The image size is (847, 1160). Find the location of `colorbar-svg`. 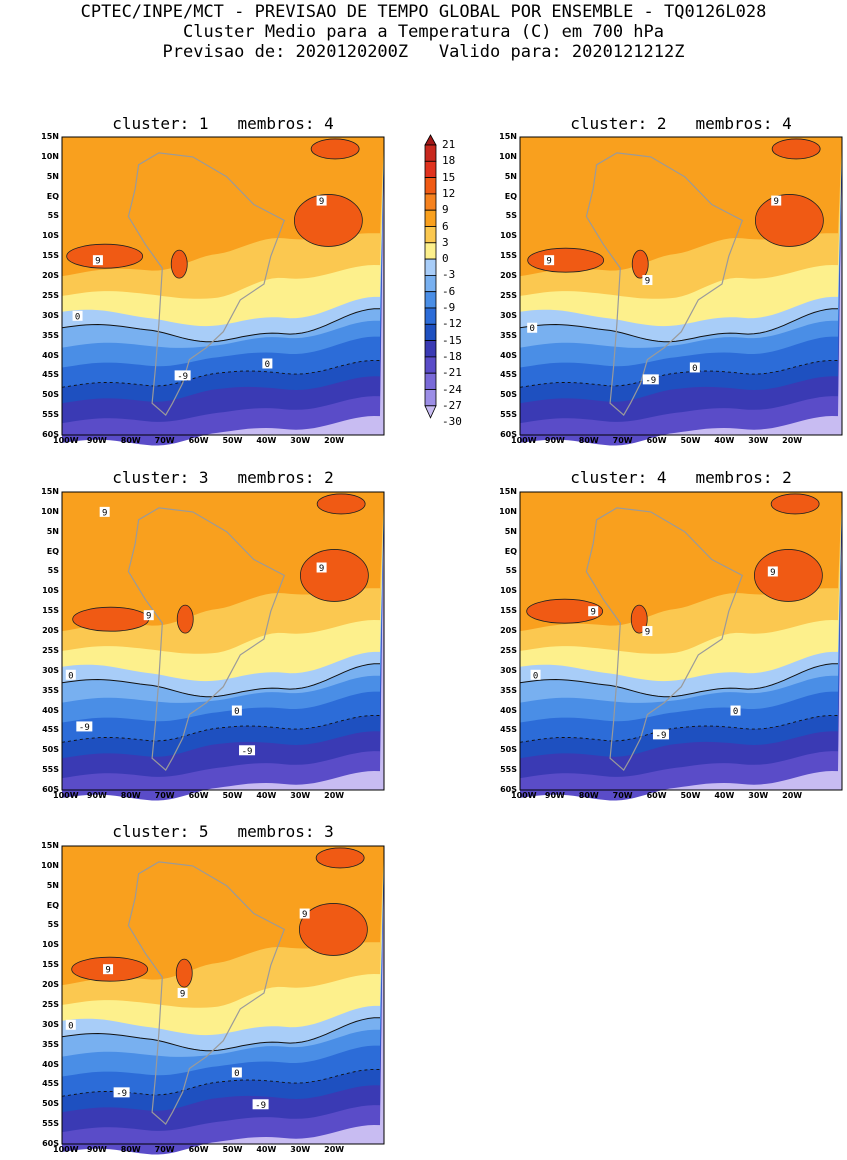

colorbar-svg is located at coordinates (430, 276).